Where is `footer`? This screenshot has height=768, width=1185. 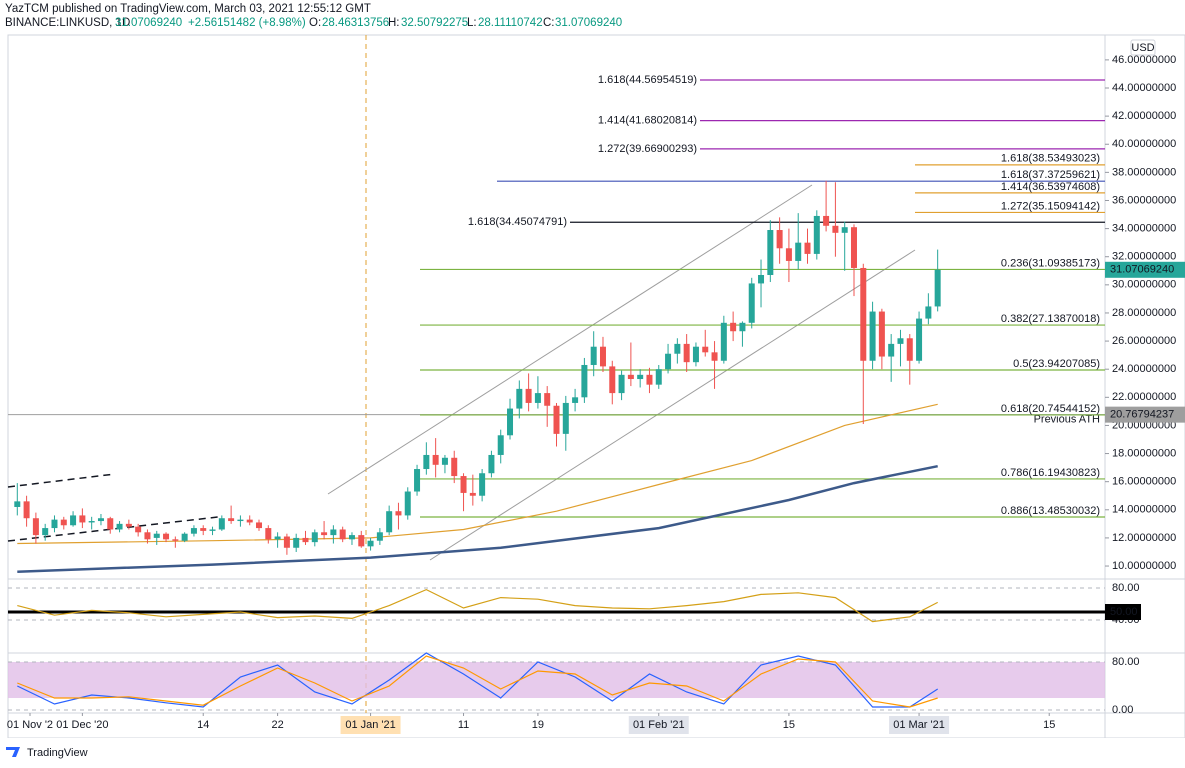 footer is located at coordinates (592, 753).